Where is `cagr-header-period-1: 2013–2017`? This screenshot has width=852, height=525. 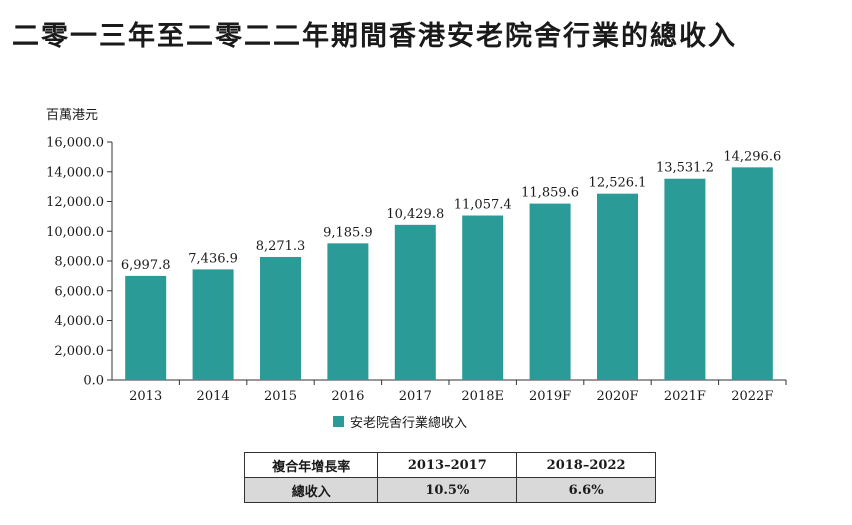
cagr-header-period-1: 2013–2017 is located at coordinates (447, 465).